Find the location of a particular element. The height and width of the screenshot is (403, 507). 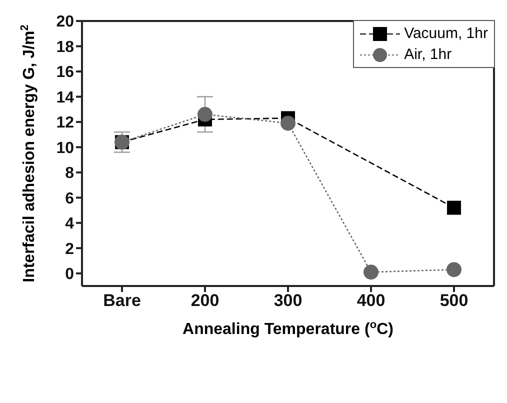

legend-label: Vacuum, 1hr is located at coordinates (446, 34).